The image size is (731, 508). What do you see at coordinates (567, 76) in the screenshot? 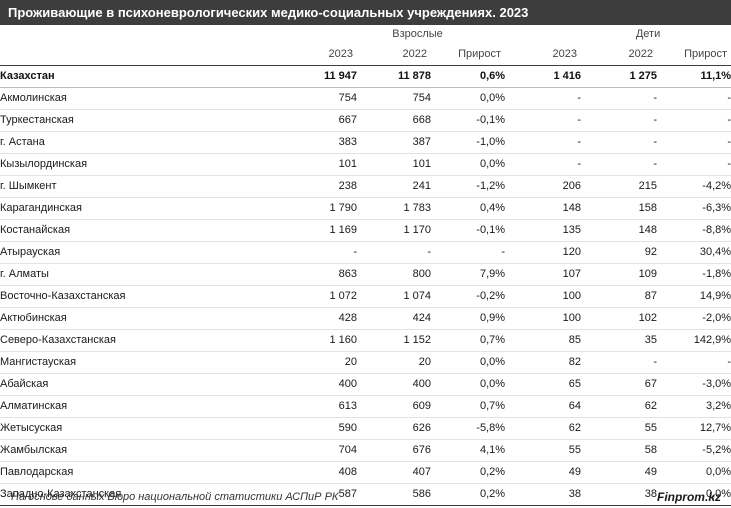
I see `value-cell-c23: 1 416` at bounding box center [567, 76].